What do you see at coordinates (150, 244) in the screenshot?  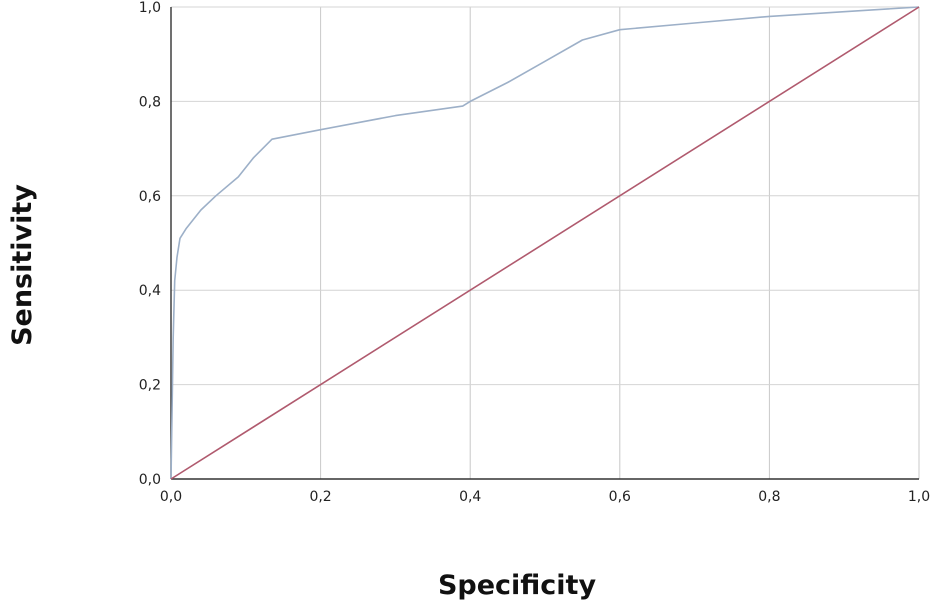 I see `y-tick-labels: 0,0 0,2 0,4 0,6 0,8 1,0` at bounding box center [150, 244].